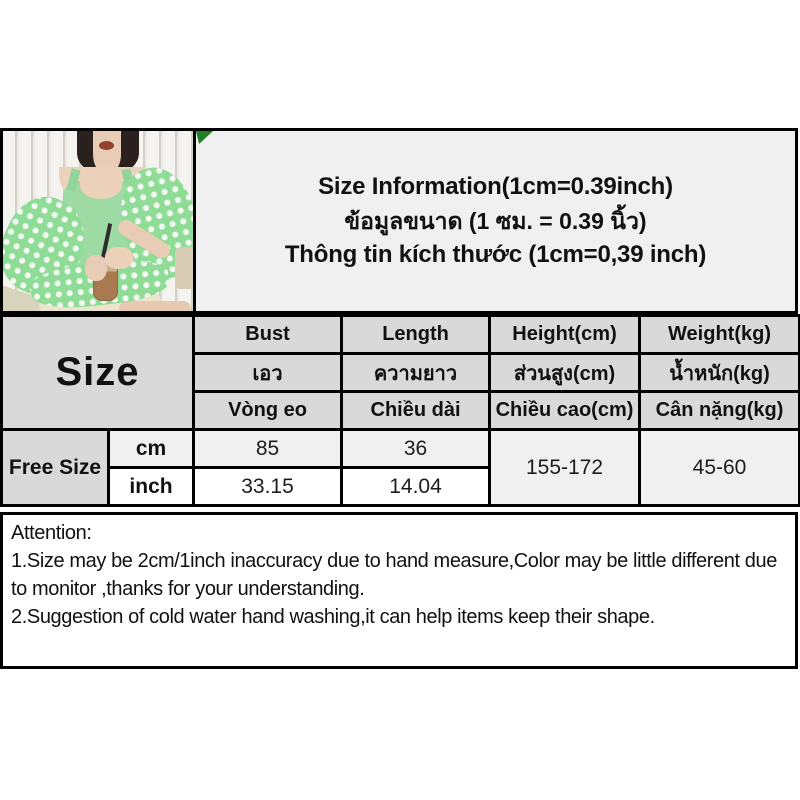 The width and height of the screenshot is (800, 800). Describe the element at coordinates (719, 372) in the screenshot. I see `header-weight-th: น้ำหนัก(kg)` at that location.